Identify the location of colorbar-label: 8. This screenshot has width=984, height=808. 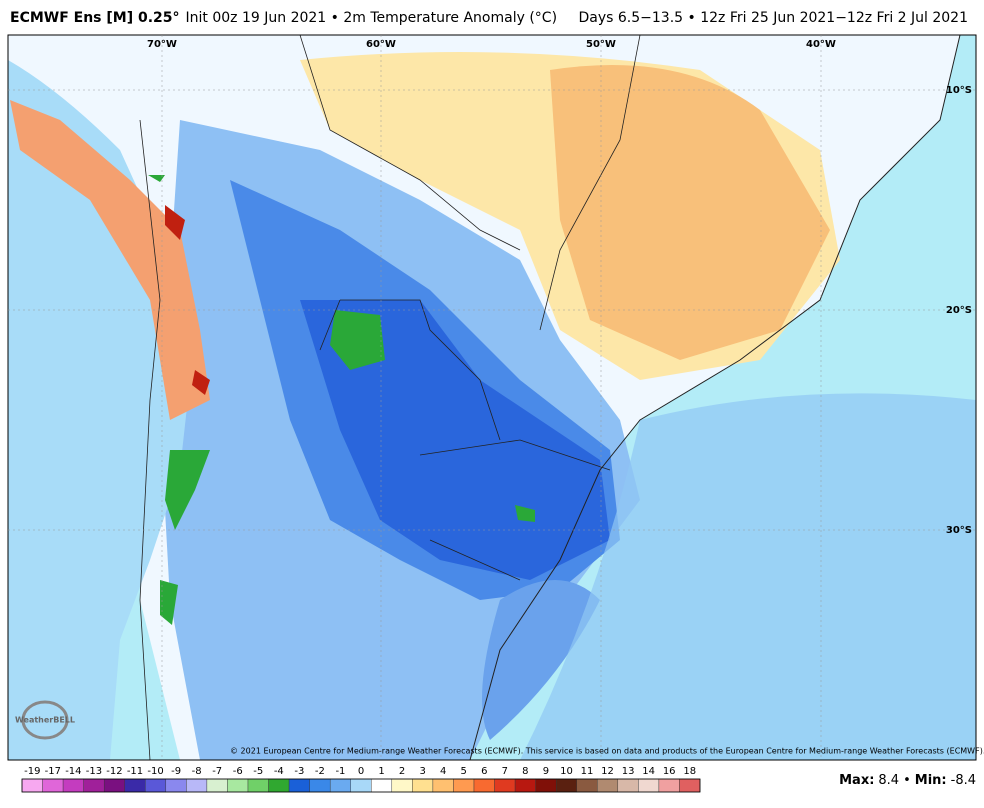
(525, 771).